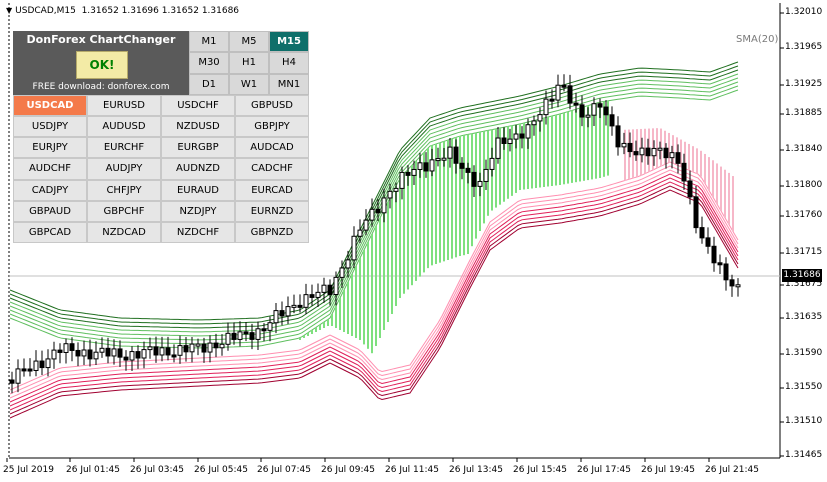 This screenshot has width=827, height=482. I want to click on symbol-button-usdcad: USDCAD, so click(50, 106).